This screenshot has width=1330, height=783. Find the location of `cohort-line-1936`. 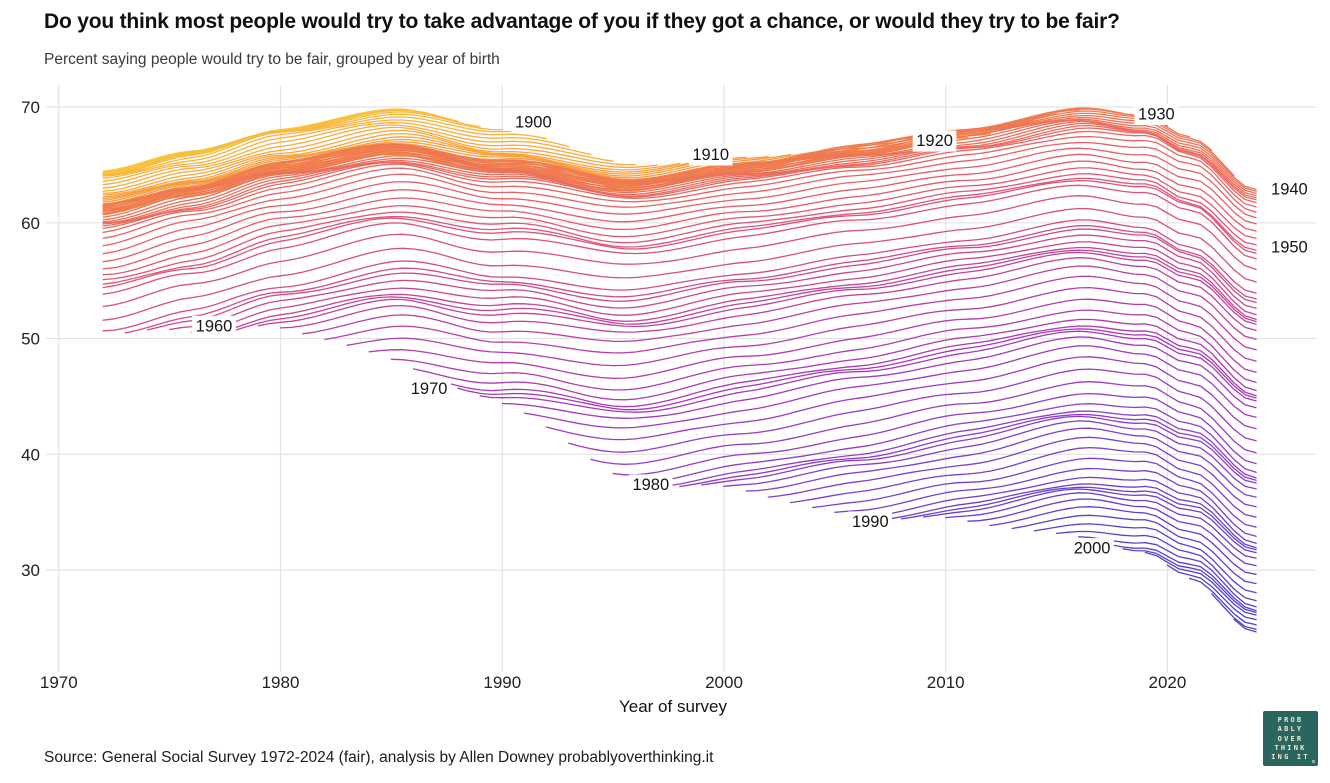

cohort-line-1936 is located at coordinates (679, 171).